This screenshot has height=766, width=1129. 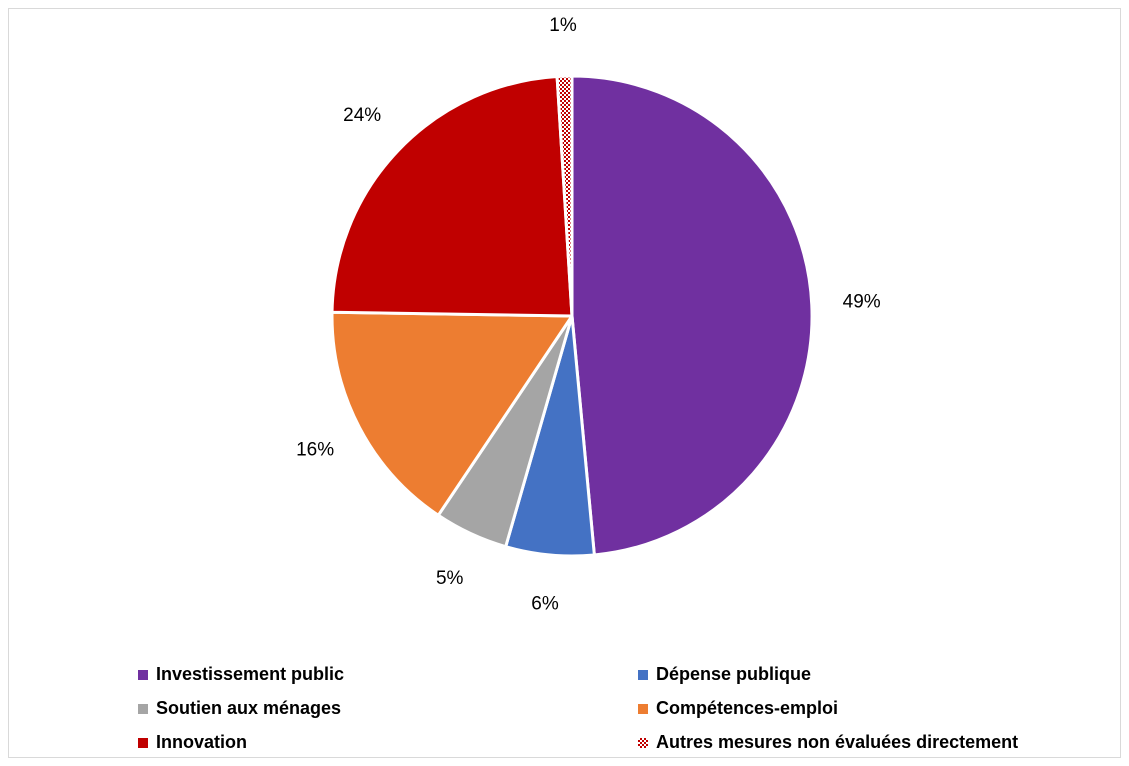 I want to click on data-label-competences-emploi: 16%, so click(x=315, y=450).